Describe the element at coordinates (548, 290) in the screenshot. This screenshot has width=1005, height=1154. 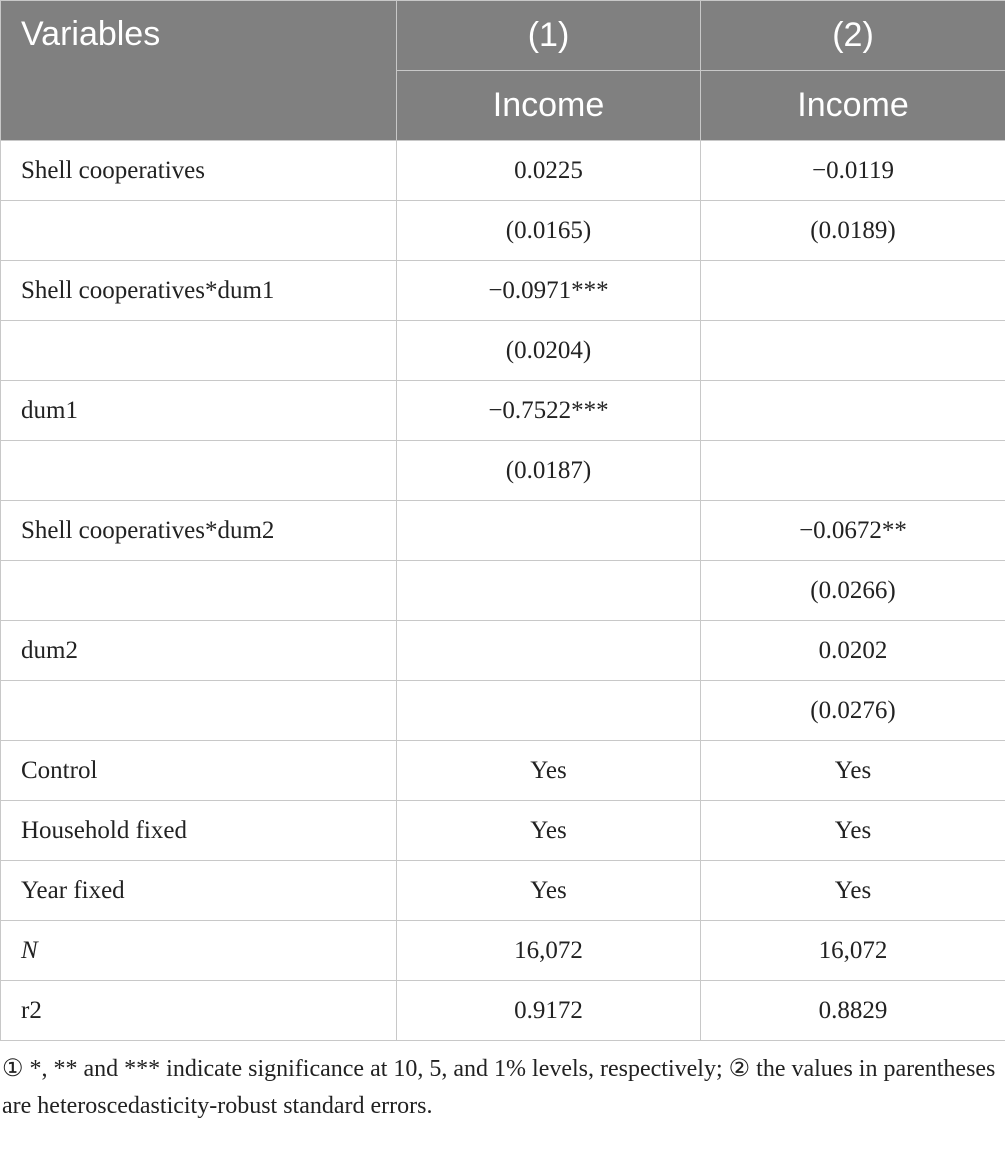
I see `table-cell: −0.0971***` at that location.